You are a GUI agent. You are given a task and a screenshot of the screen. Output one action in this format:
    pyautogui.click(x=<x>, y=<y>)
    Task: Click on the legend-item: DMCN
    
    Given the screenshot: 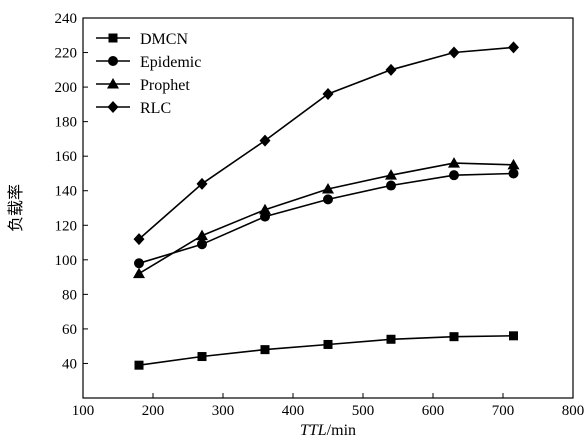 What is the action you would take?
    pyautogui.click(x=142, y=39)
    